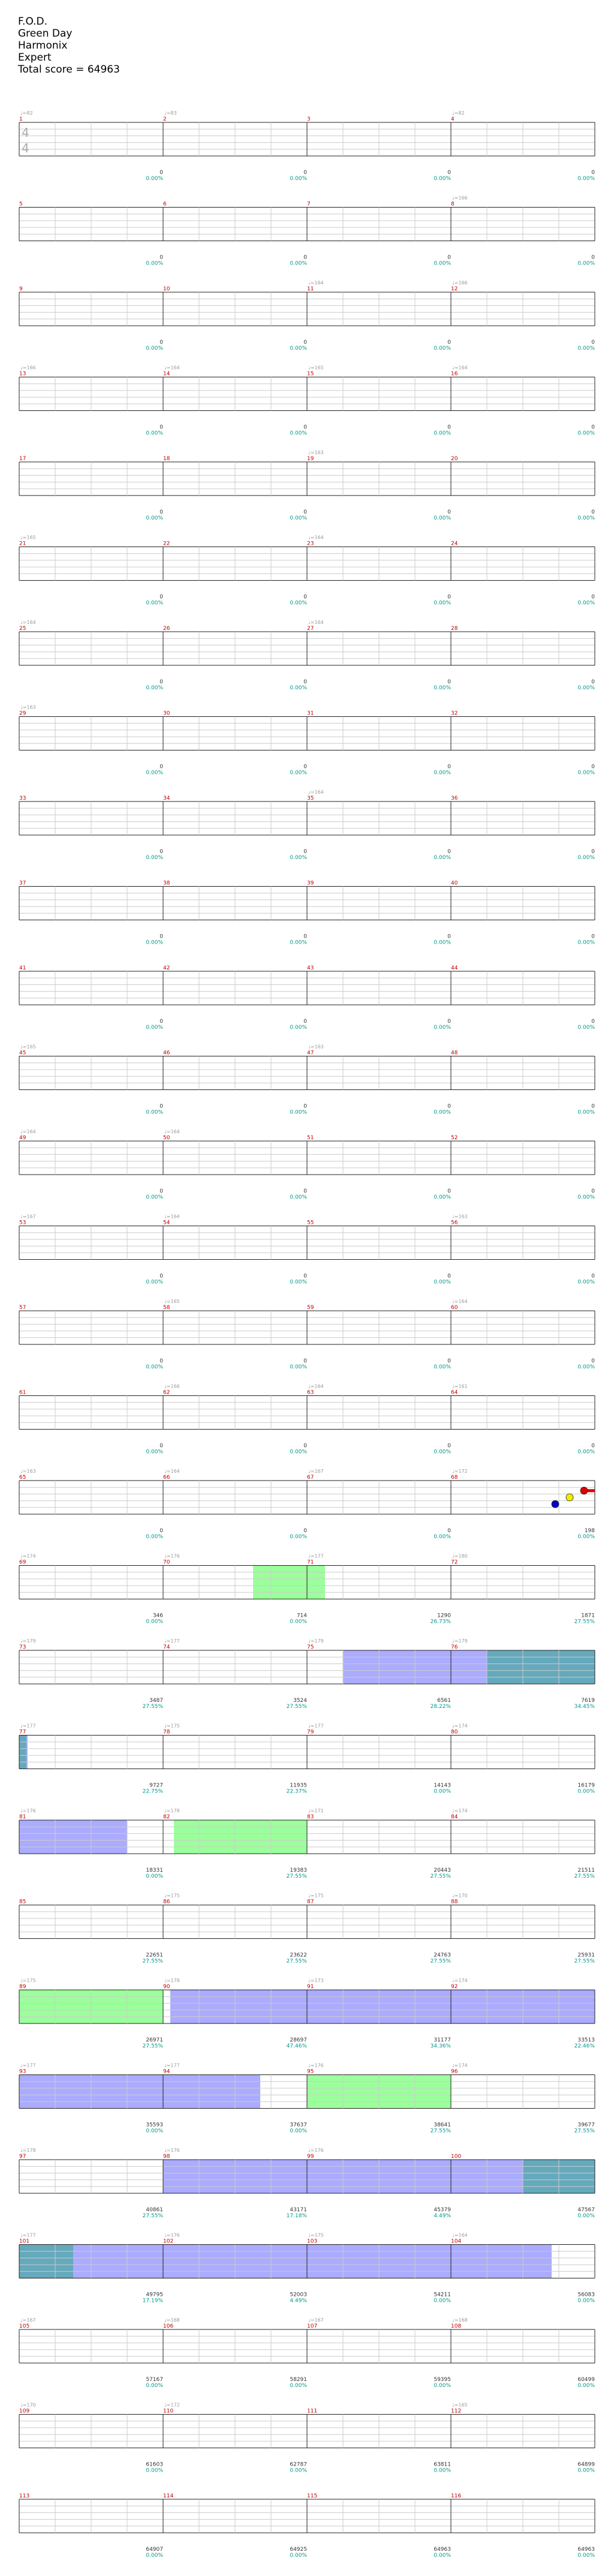 This screenshot has height=2576, width=614. I want to click on measure-score: 346, so click(158, 1616).